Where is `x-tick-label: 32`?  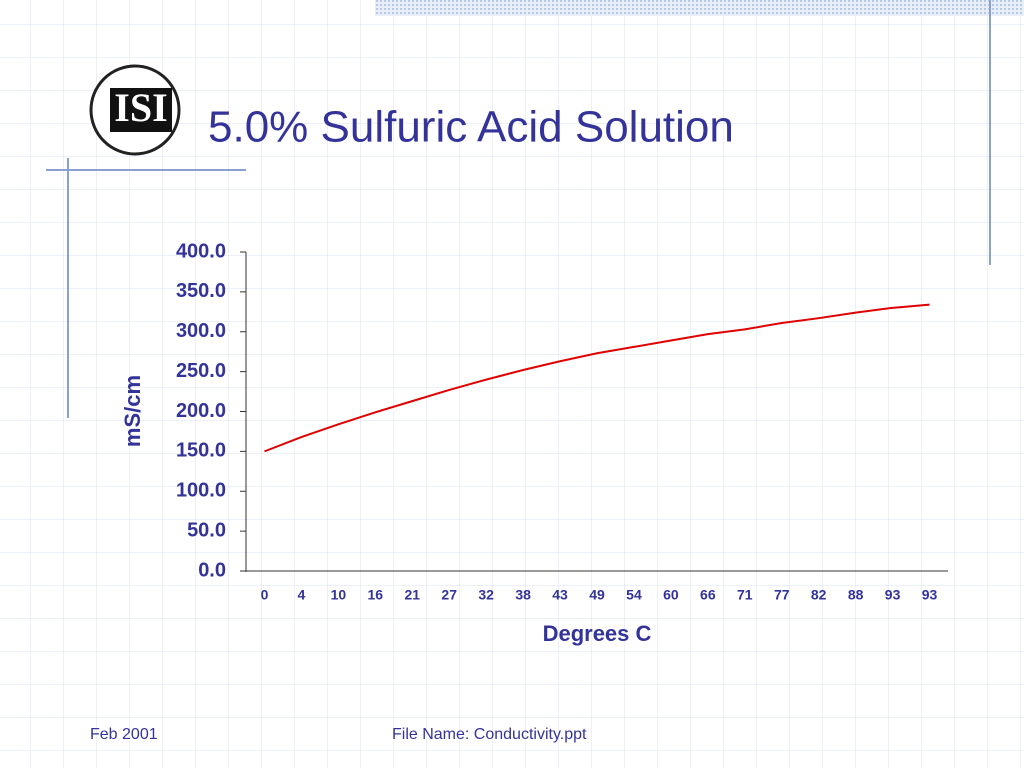
x-tick-label: 32 is located at coordinates (486, 595).